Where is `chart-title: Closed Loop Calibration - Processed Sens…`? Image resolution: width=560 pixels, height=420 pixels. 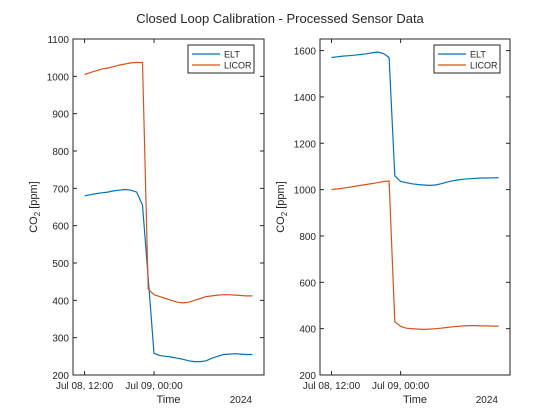 chart-title: Closed Loop Calibration - Processed Sens… is located at coordinates (280, 18).